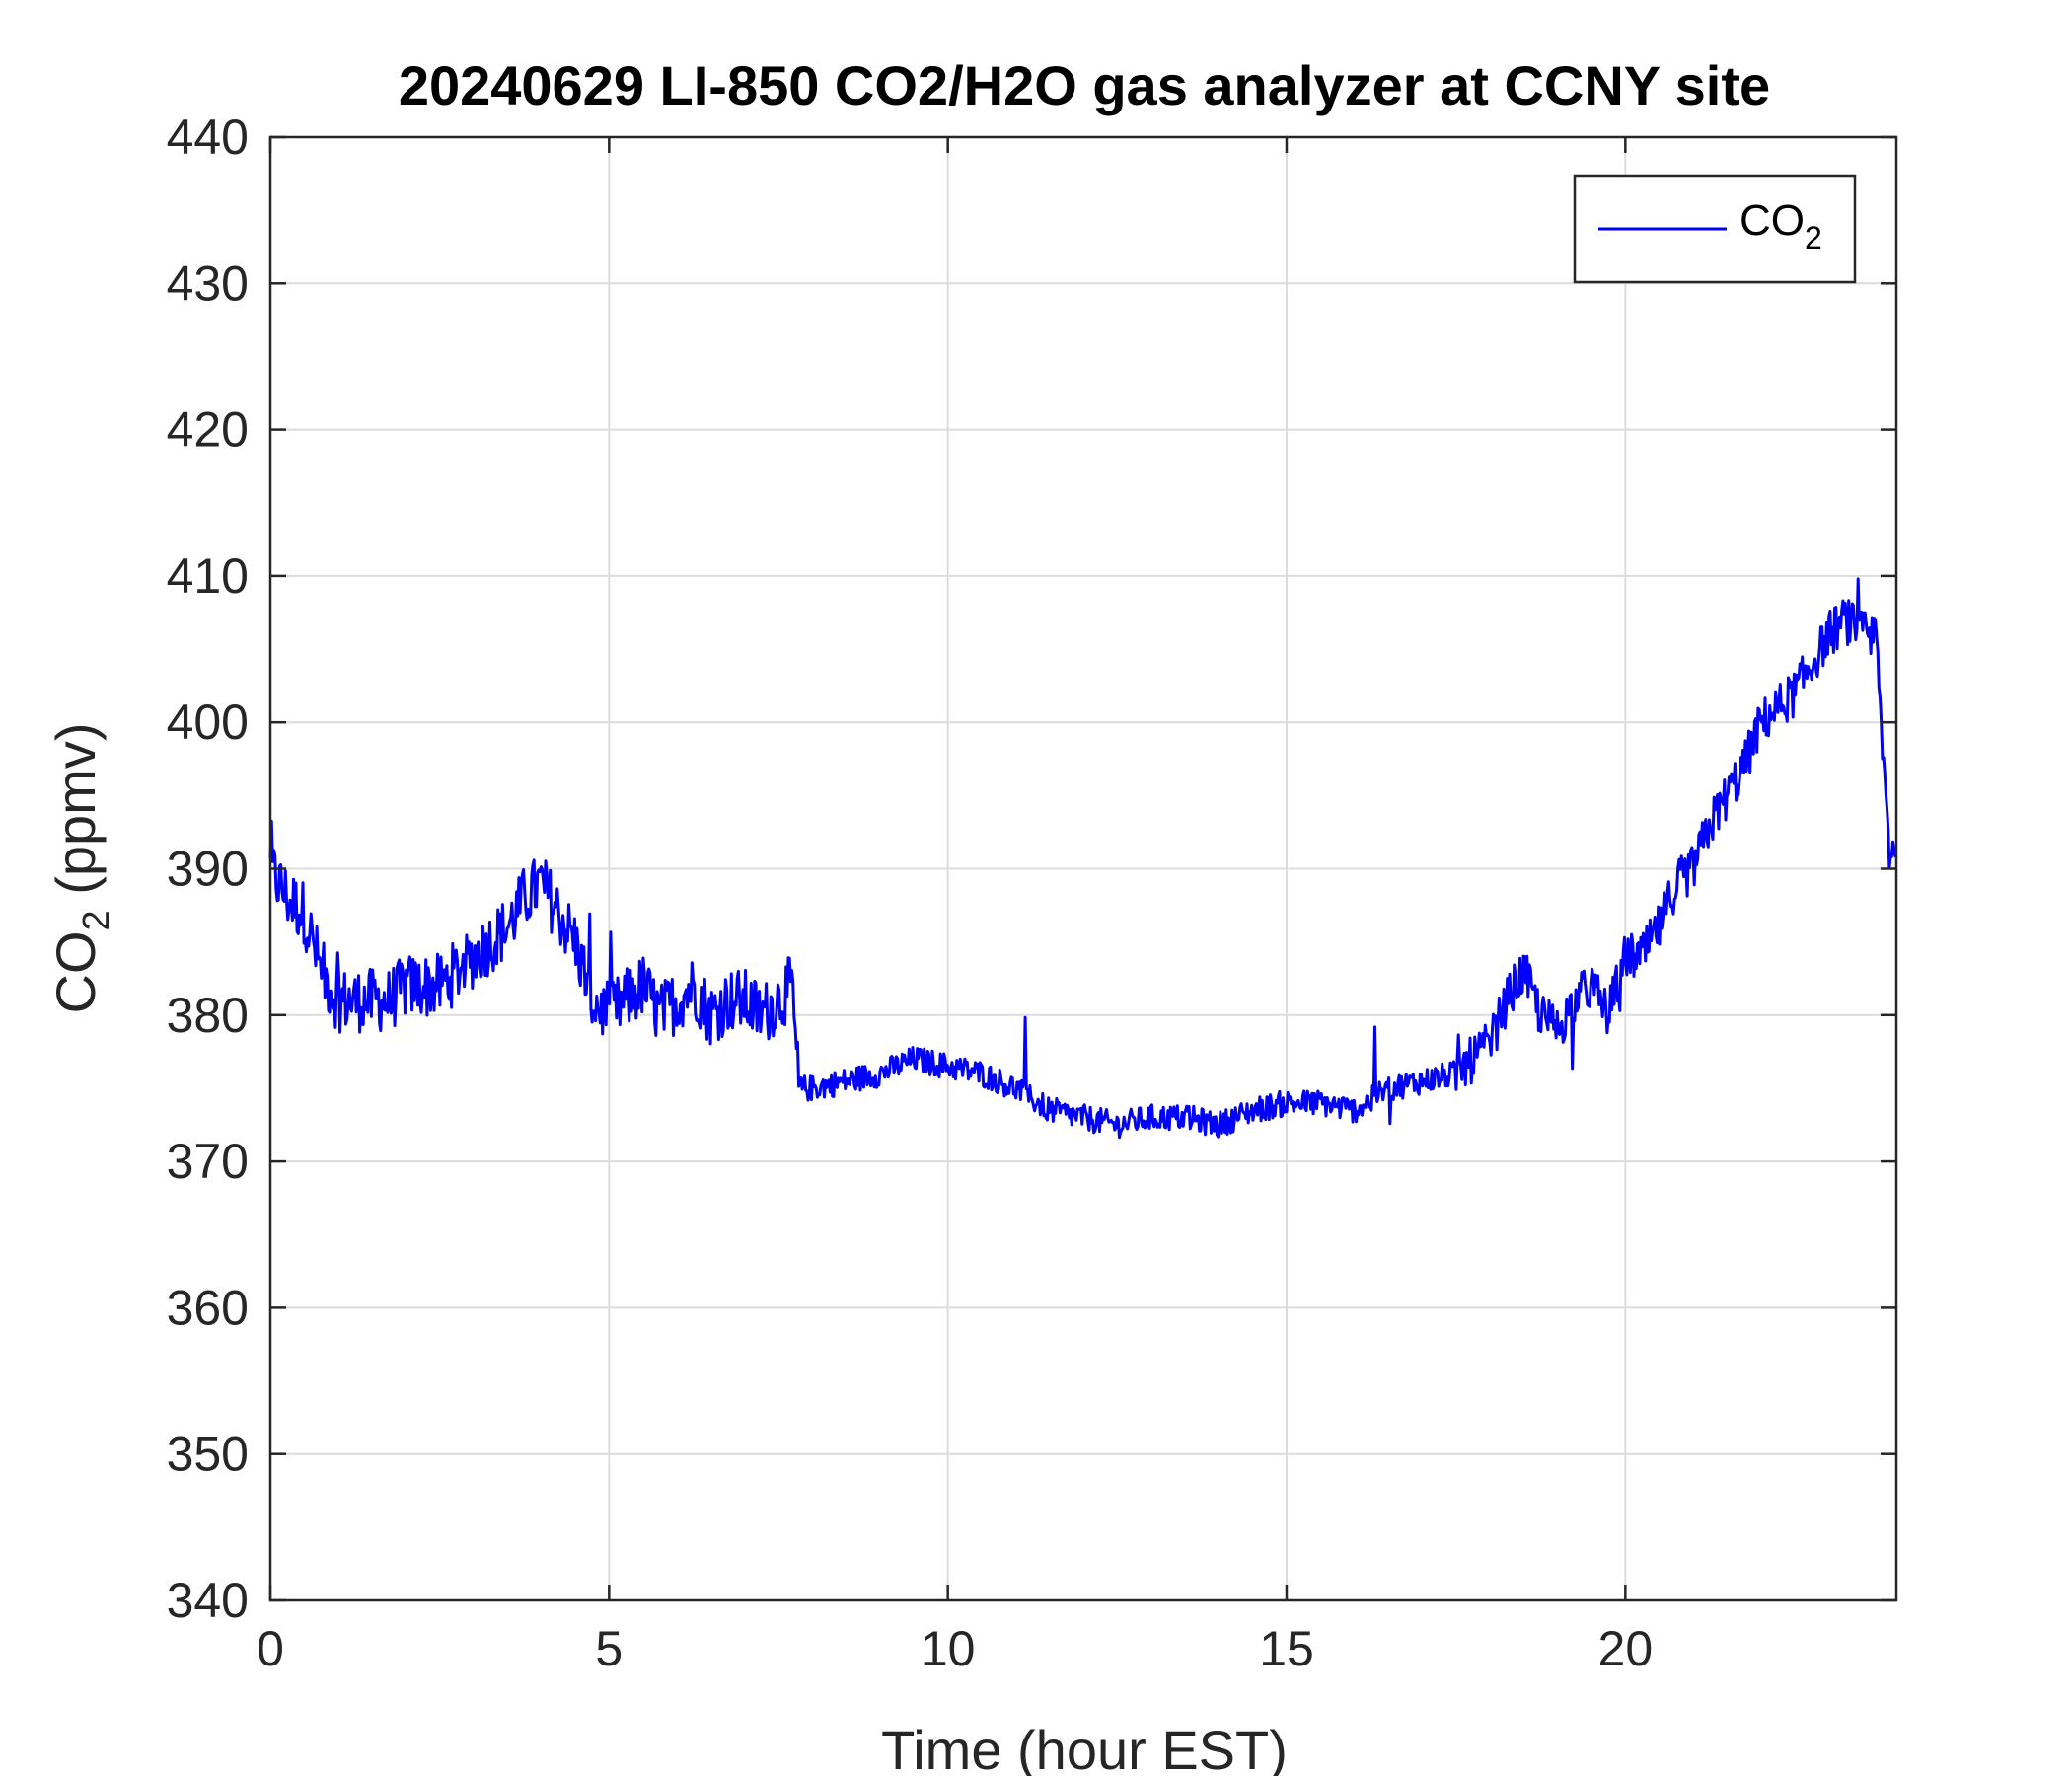 The width and height of the screenshot is (2072, 1776). What do you see at coordinates (75, 972) in the screenshot?
I see `y-axis-label-base: CO` at bounding box center [75, 972].